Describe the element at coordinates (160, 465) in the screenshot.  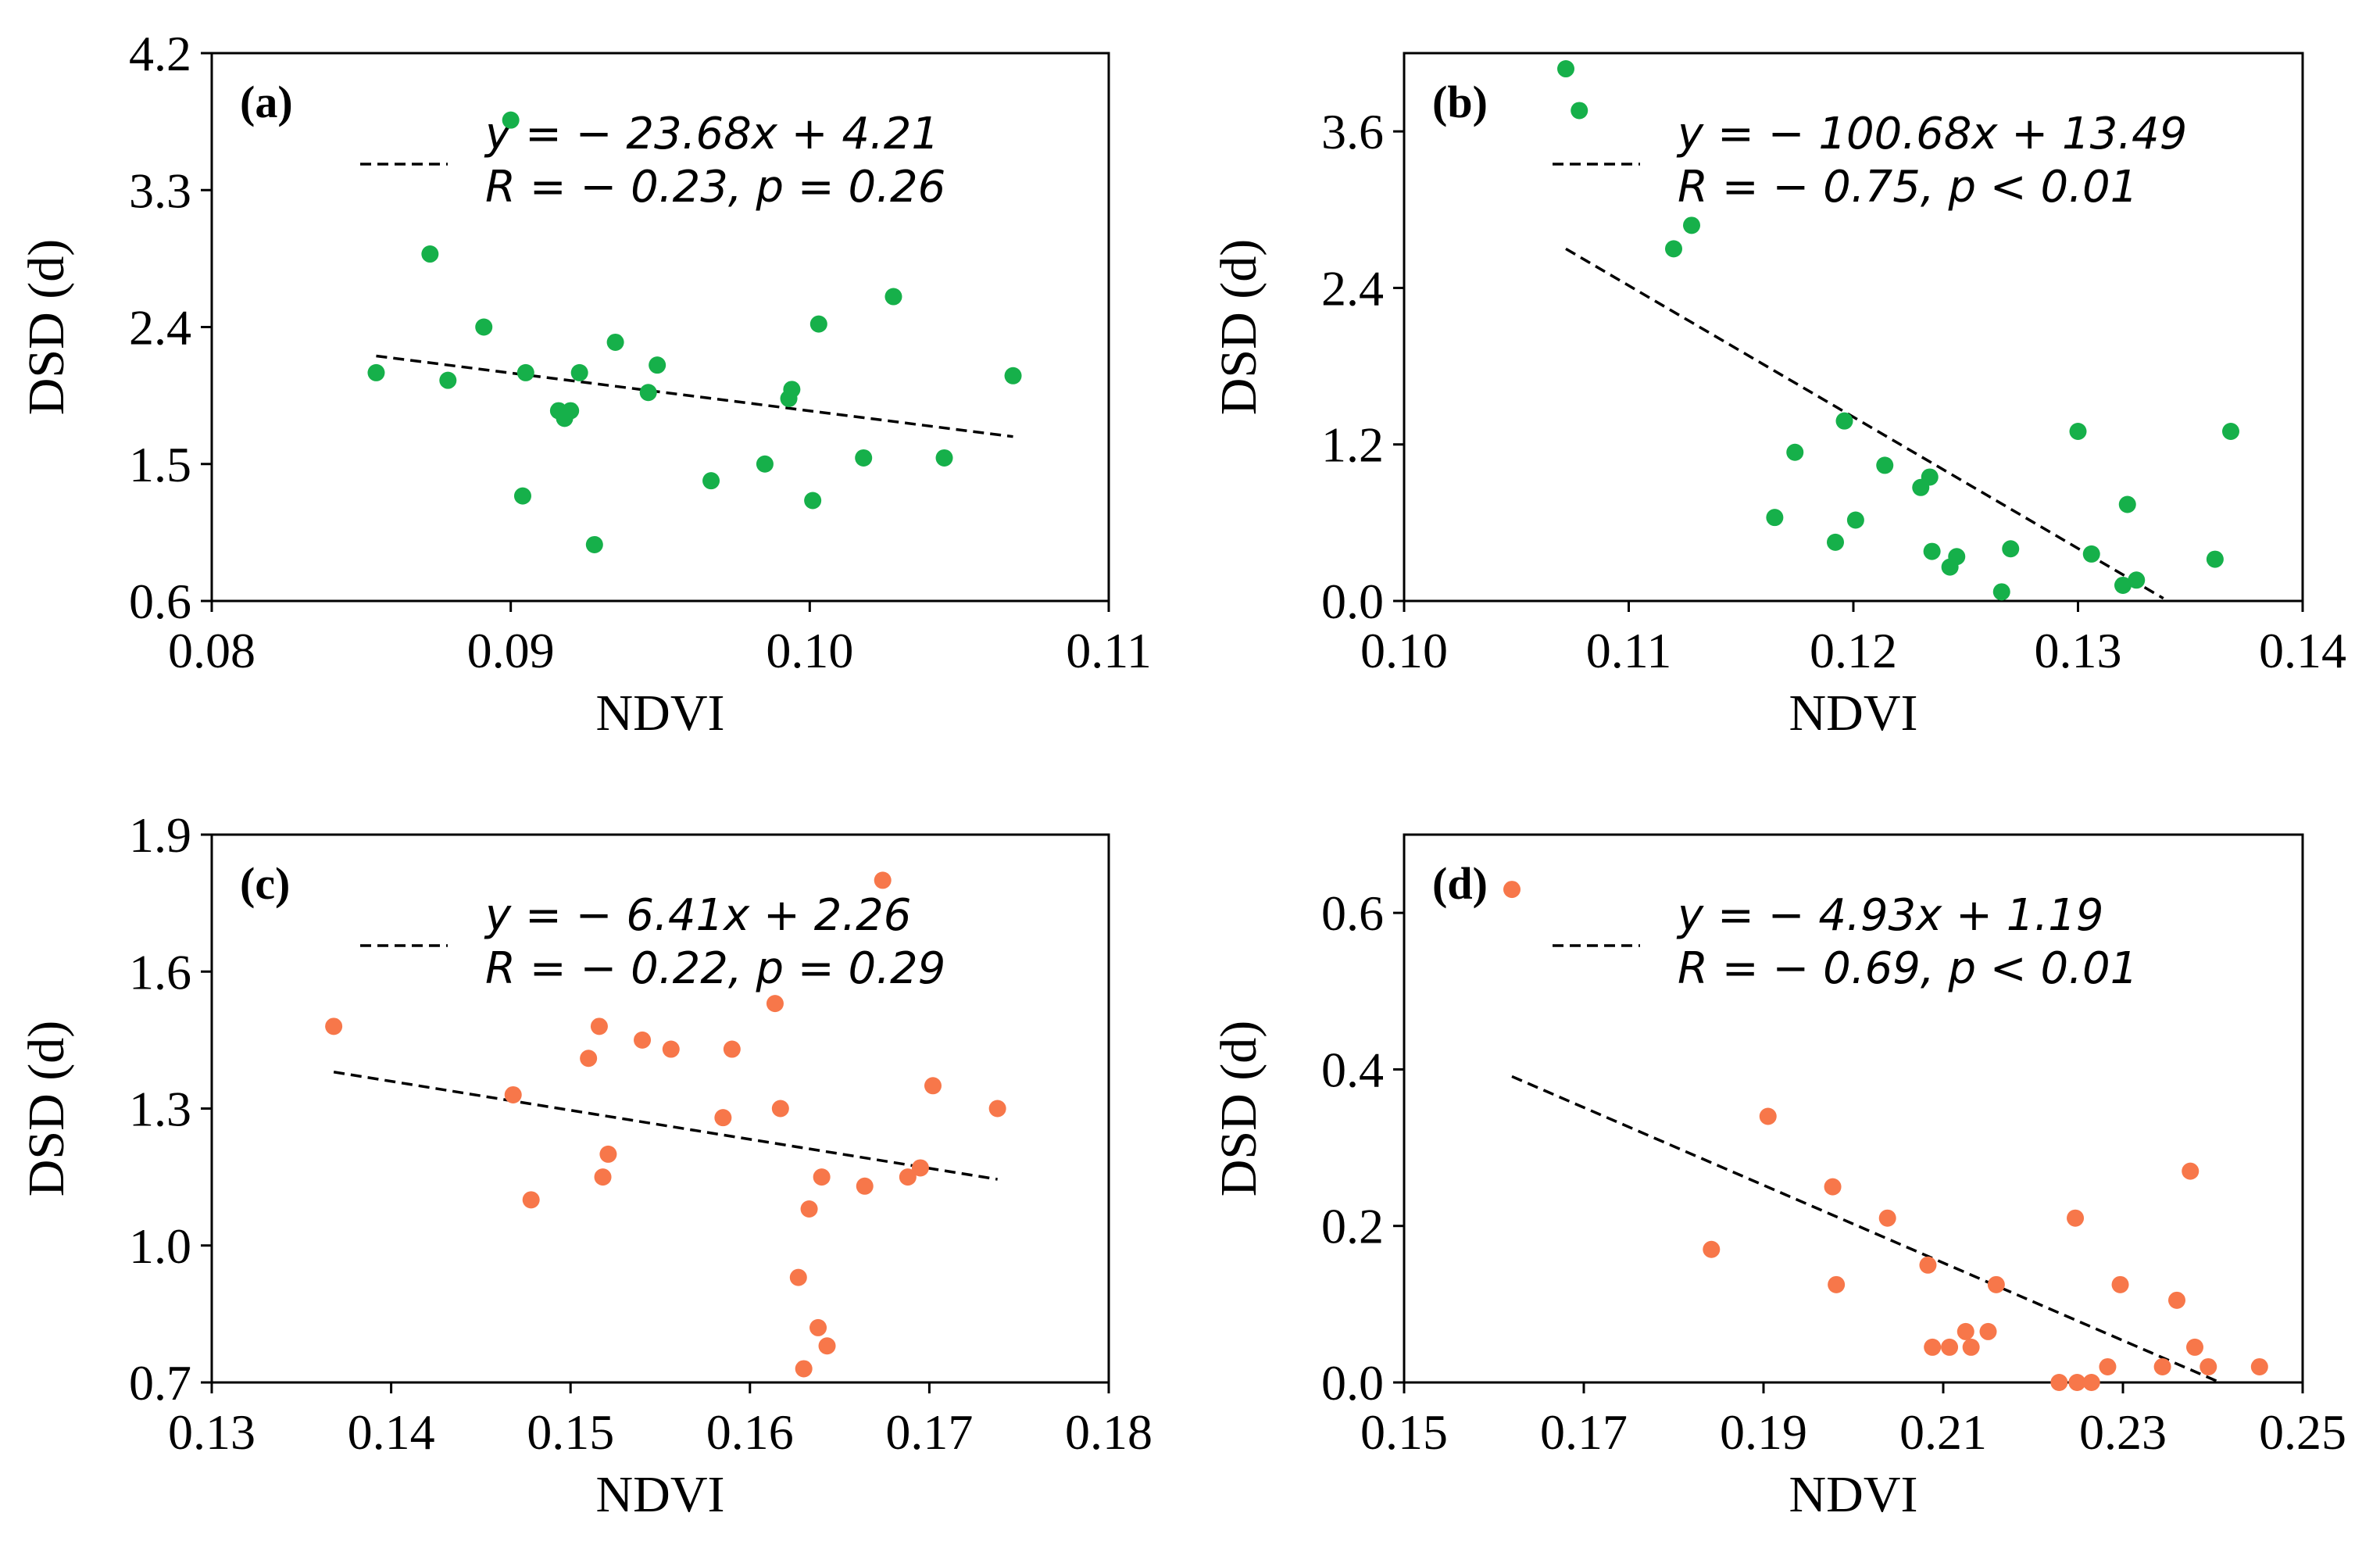
I see `y-tick-label: 1.5` at that location.